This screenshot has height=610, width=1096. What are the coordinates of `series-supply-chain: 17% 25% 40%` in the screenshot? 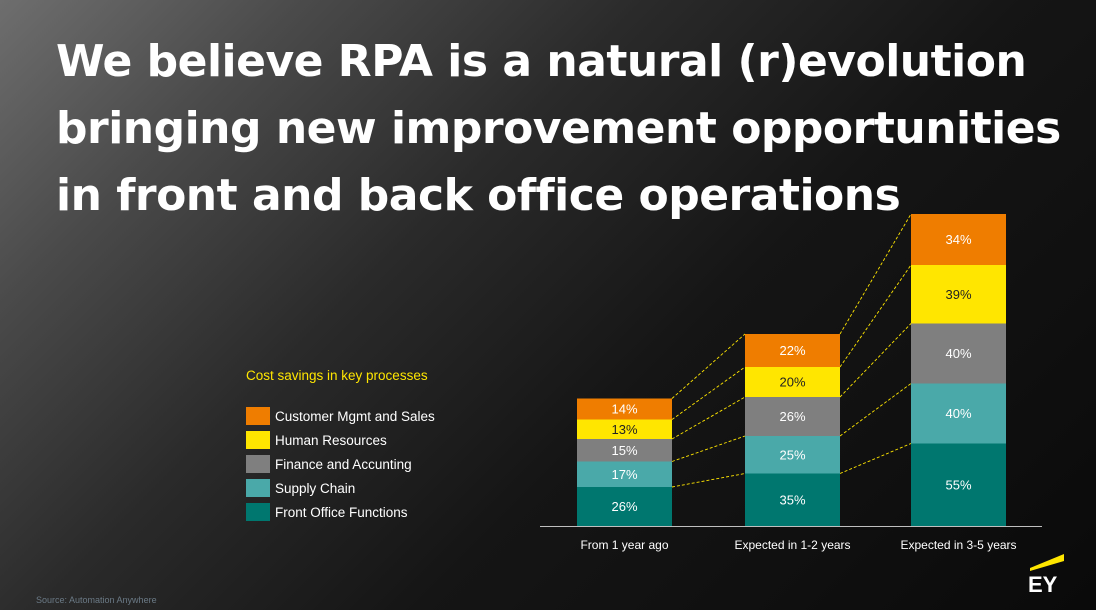 It's located at (791, 435).